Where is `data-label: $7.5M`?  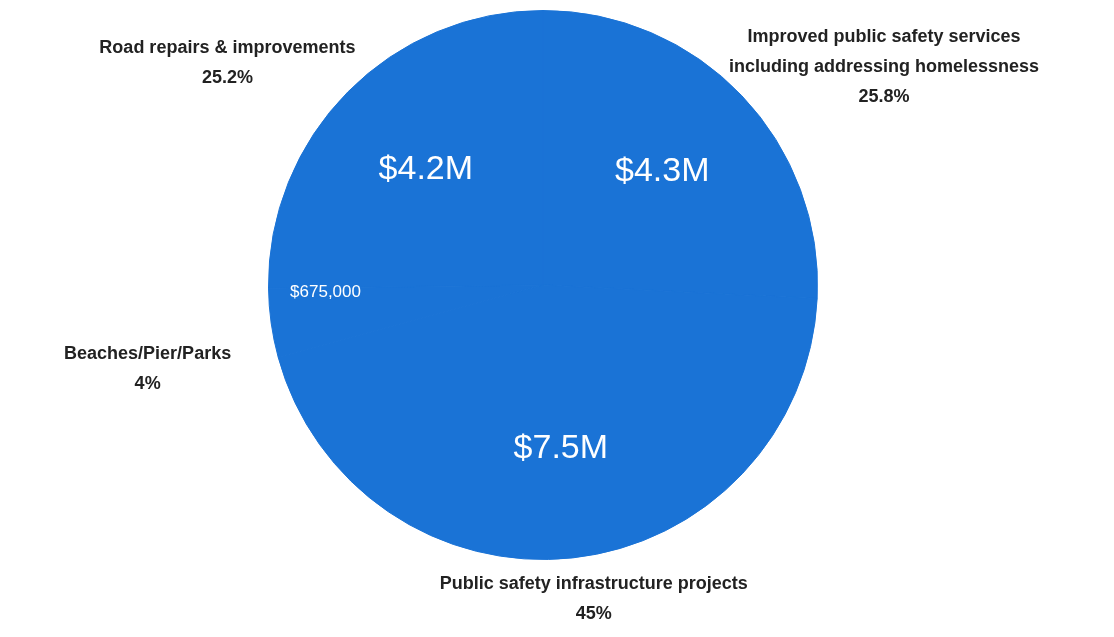 data-label: $7.5M is located at coordinates (561, 446).